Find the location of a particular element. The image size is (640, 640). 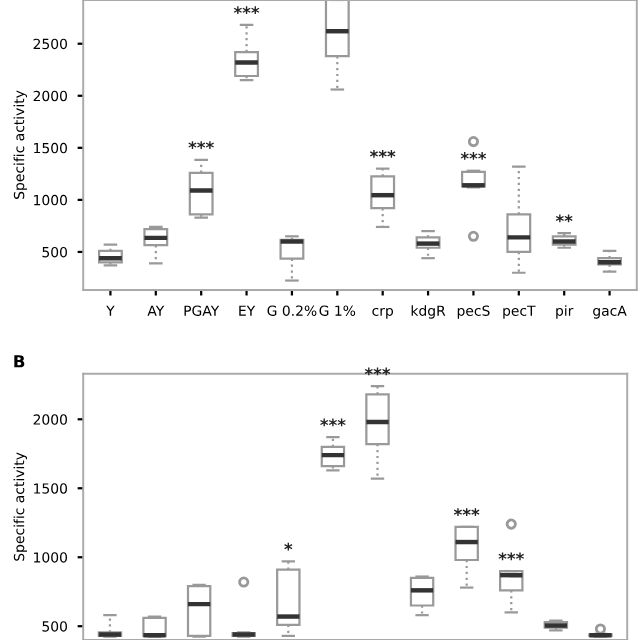

chart-title: B is located at coordinates (19, 361).